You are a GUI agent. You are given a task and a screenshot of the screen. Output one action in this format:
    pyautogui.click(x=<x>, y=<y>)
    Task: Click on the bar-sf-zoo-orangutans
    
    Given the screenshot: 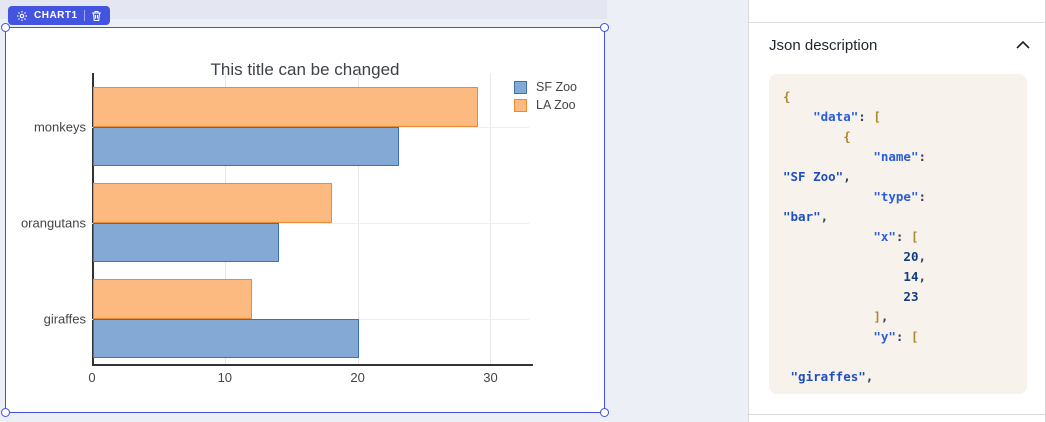 What is the action you would take?
    pyautogui.click(x=186, y=242)
    